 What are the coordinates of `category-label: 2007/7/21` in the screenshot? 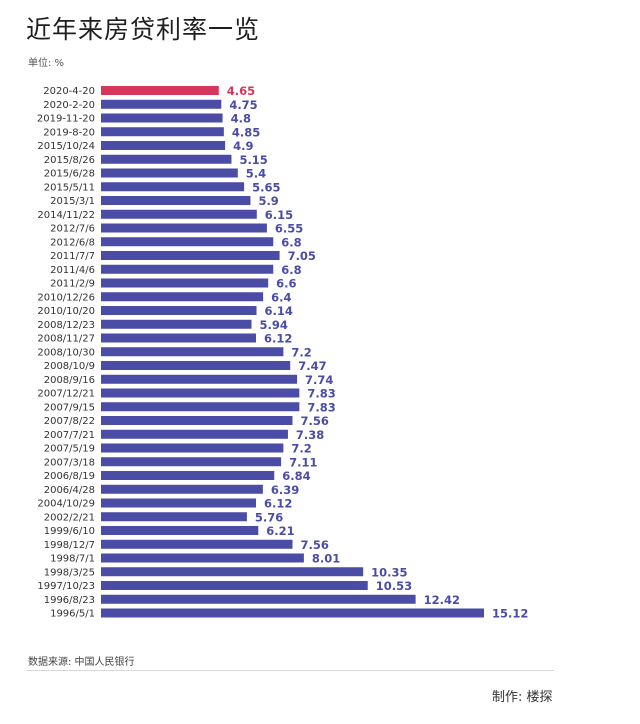 It's located at (69, 435).